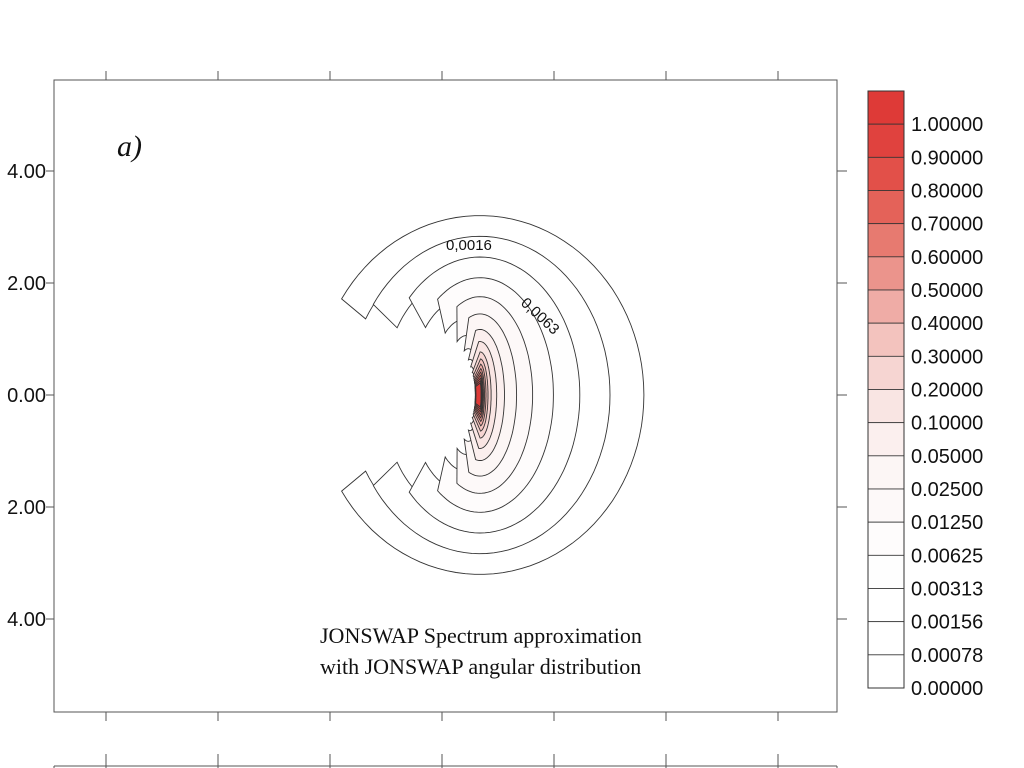  What do you see at coordinates (947, 590) in the screenshot?
I see `legend-label: 0.00313` at bounding box center [947, 590].